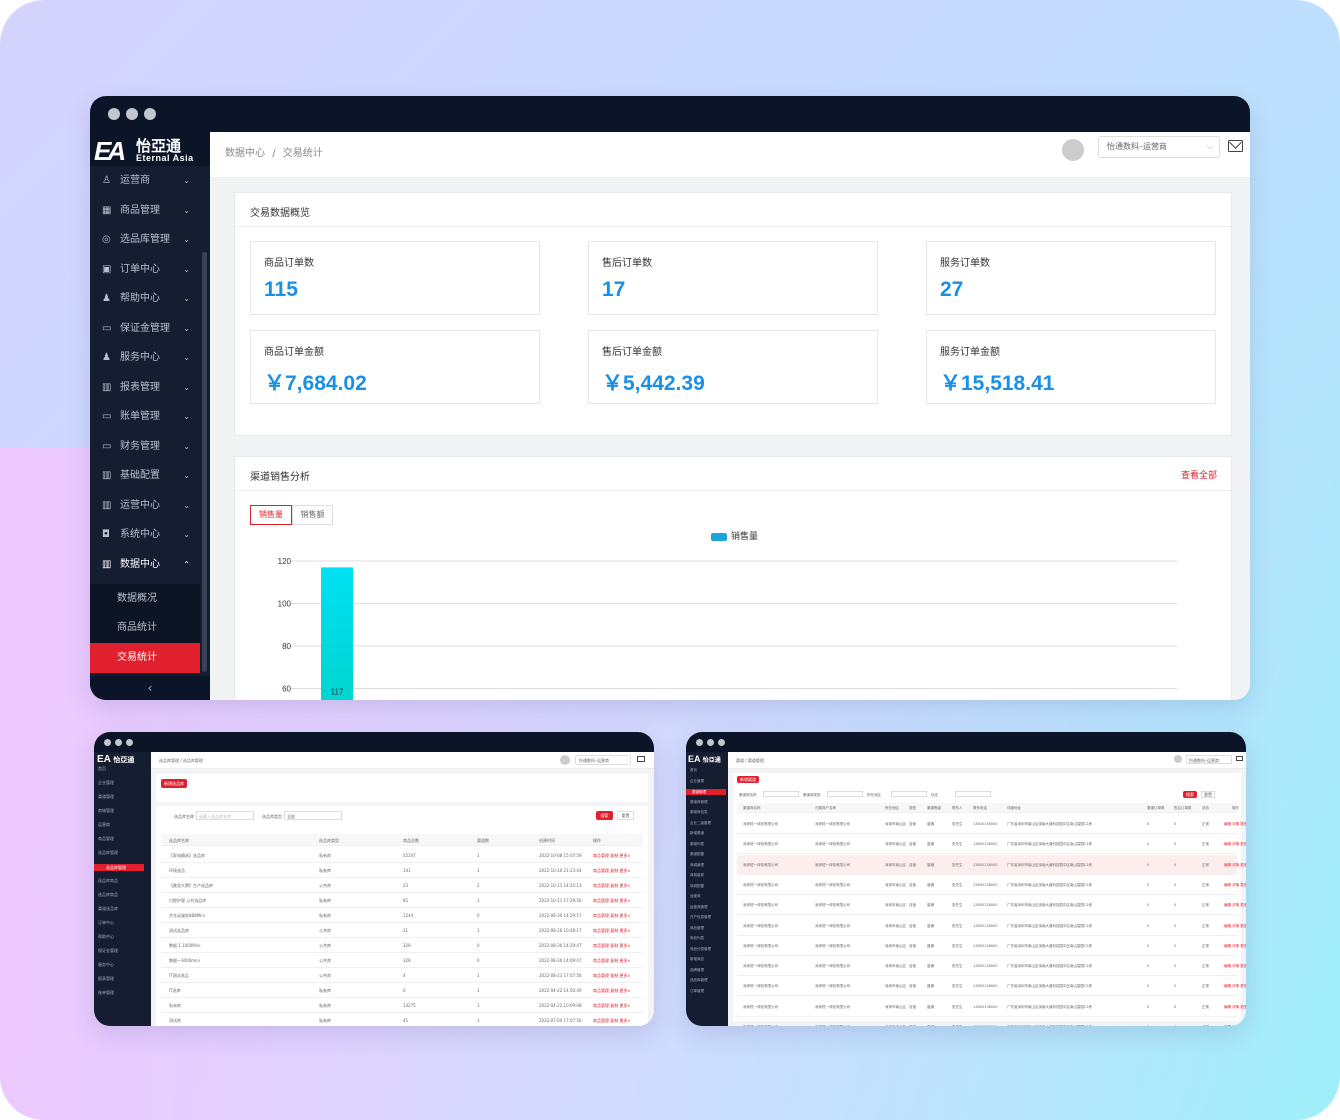  Describe the element at coordinates (697, 927) in the screenshot. I see `sidebar-item: 商品管理` at that location.